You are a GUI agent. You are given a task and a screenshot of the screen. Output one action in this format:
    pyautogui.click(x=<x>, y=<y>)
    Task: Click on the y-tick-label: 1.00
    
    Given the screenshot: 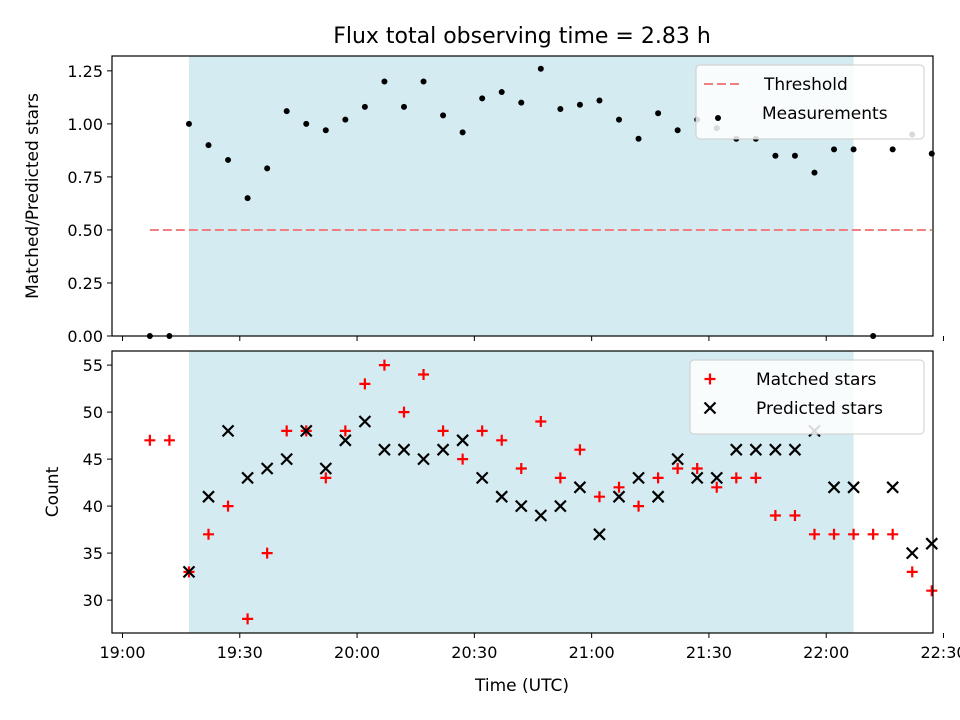 What is the action you would take?
    pyautogui.click(x=85, y=124)
    